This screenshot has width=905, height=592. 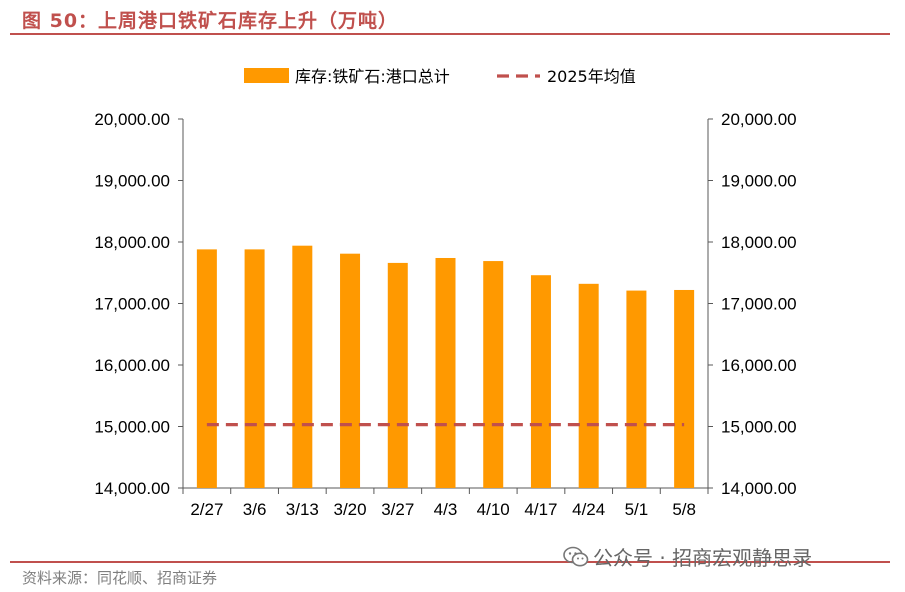 What do you see at coordinates (540, 509) in the screenshot?
I see `x-tick-label: 4/17` at bounding box center [540, 509].